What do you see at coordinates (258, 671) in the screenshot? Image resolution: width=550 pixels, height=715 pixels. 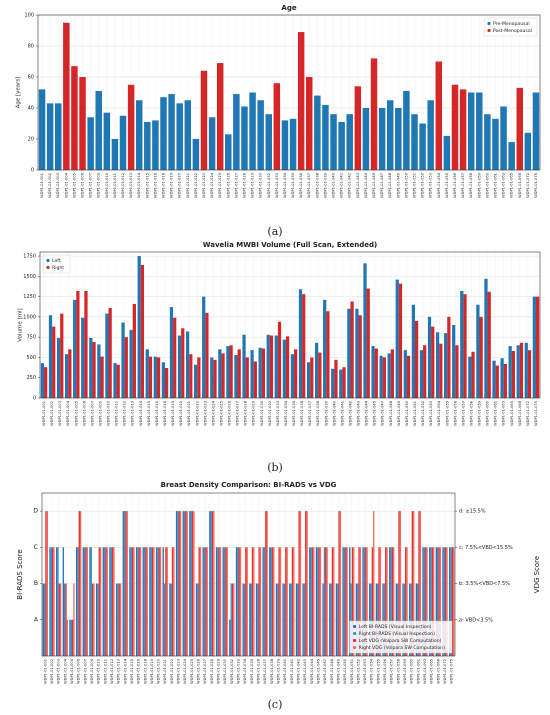 I see `x-tick-label: WDP1-01-036` at bounding box center [258, 671].